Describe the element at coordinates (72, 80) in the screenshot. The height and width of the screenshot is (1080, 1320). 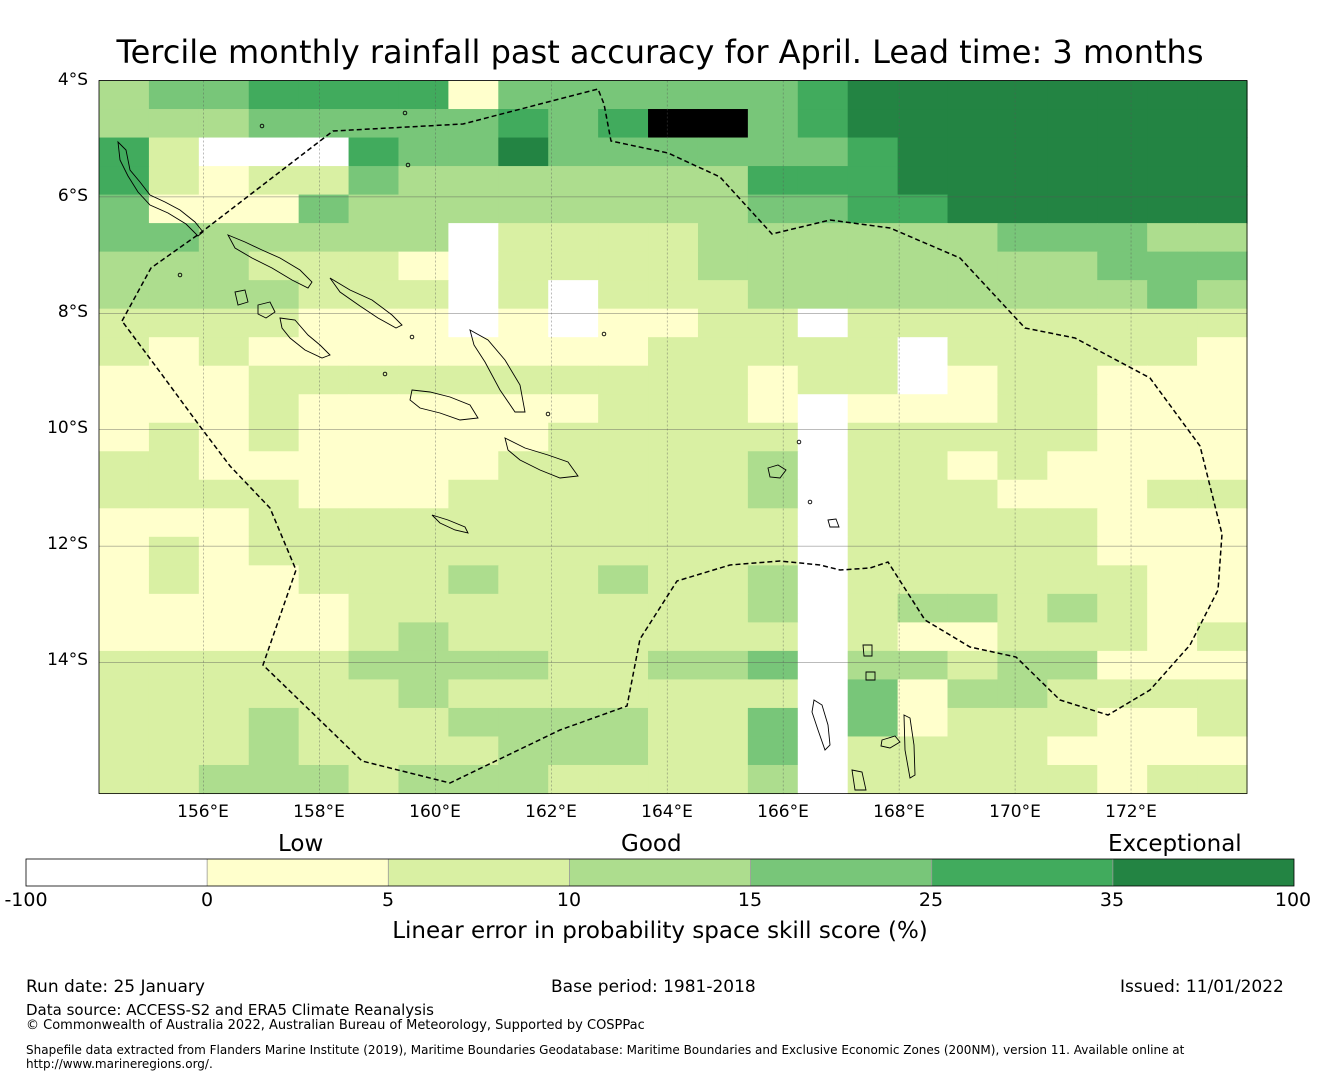
I see `lat-label-4s: 4°S` at that location.